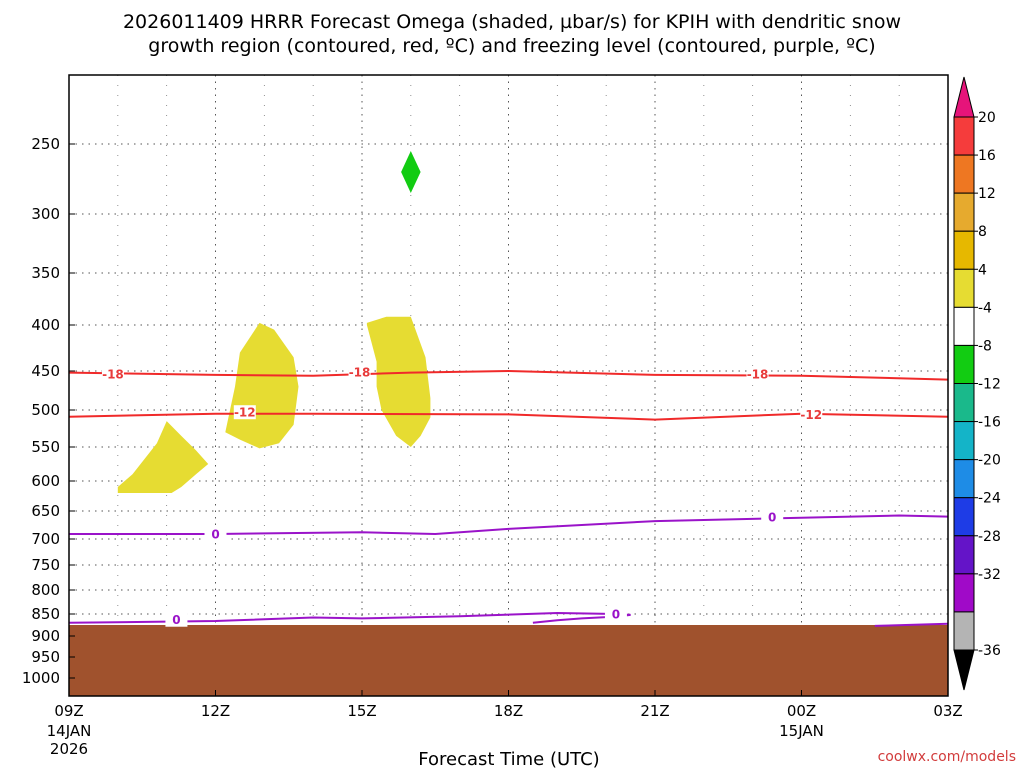 The height and width of the screenshot is (768, 1024). What do you see at coordinates (989, 499) in the screenshot?
I see `colorbar-label-10: -24` at bounding box center [989, 499].